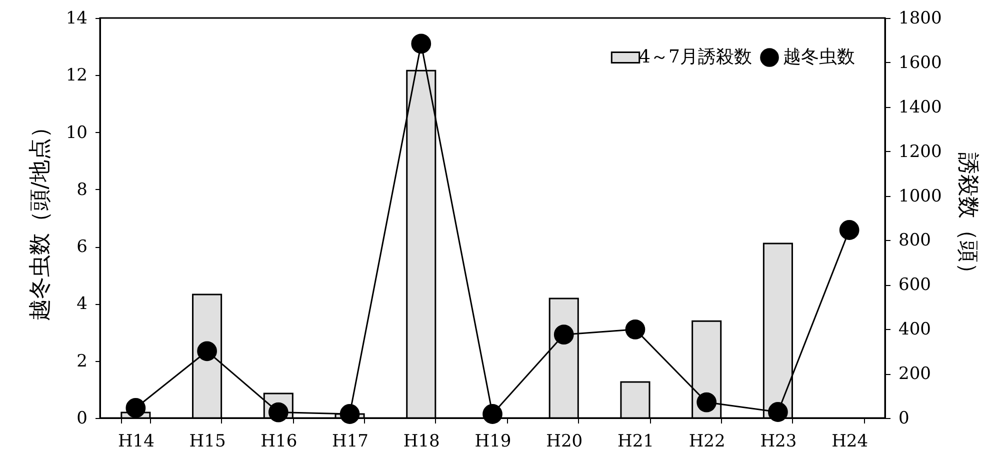 The height and width of the screenshot is (472, 991). Describe the element at coordinates (635, 442) in the screenshot. I see `x-tick-label: H21` at that location.